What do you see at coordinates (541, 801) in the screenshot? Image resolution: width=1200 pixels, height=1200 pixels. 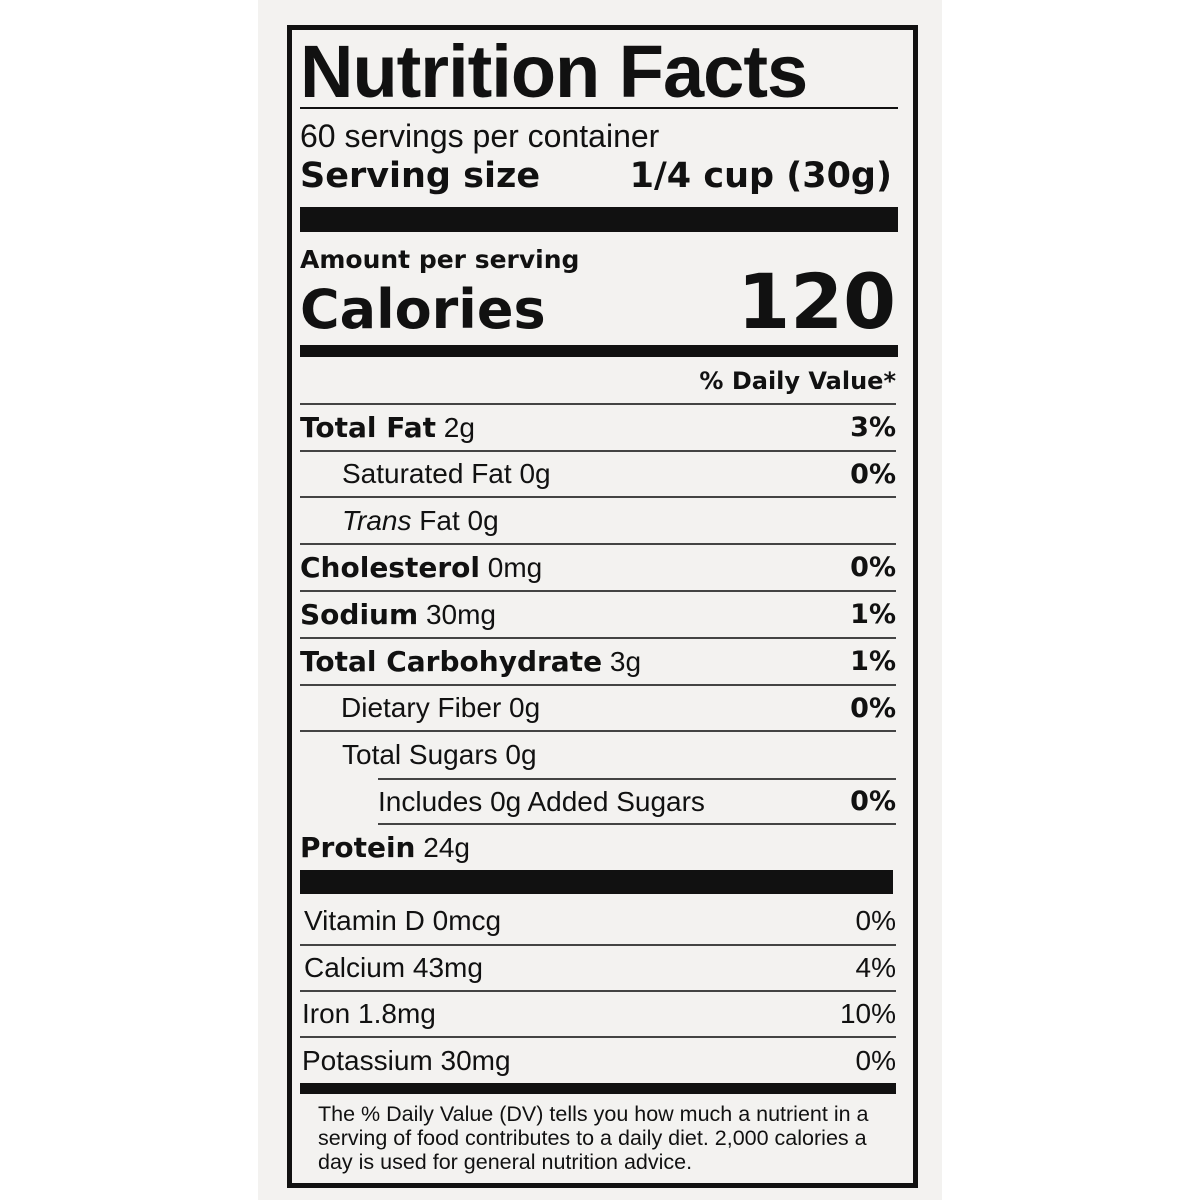 I see `nutrient-name: Includes 0g Added Sugars` at bounding box center [541, 801].